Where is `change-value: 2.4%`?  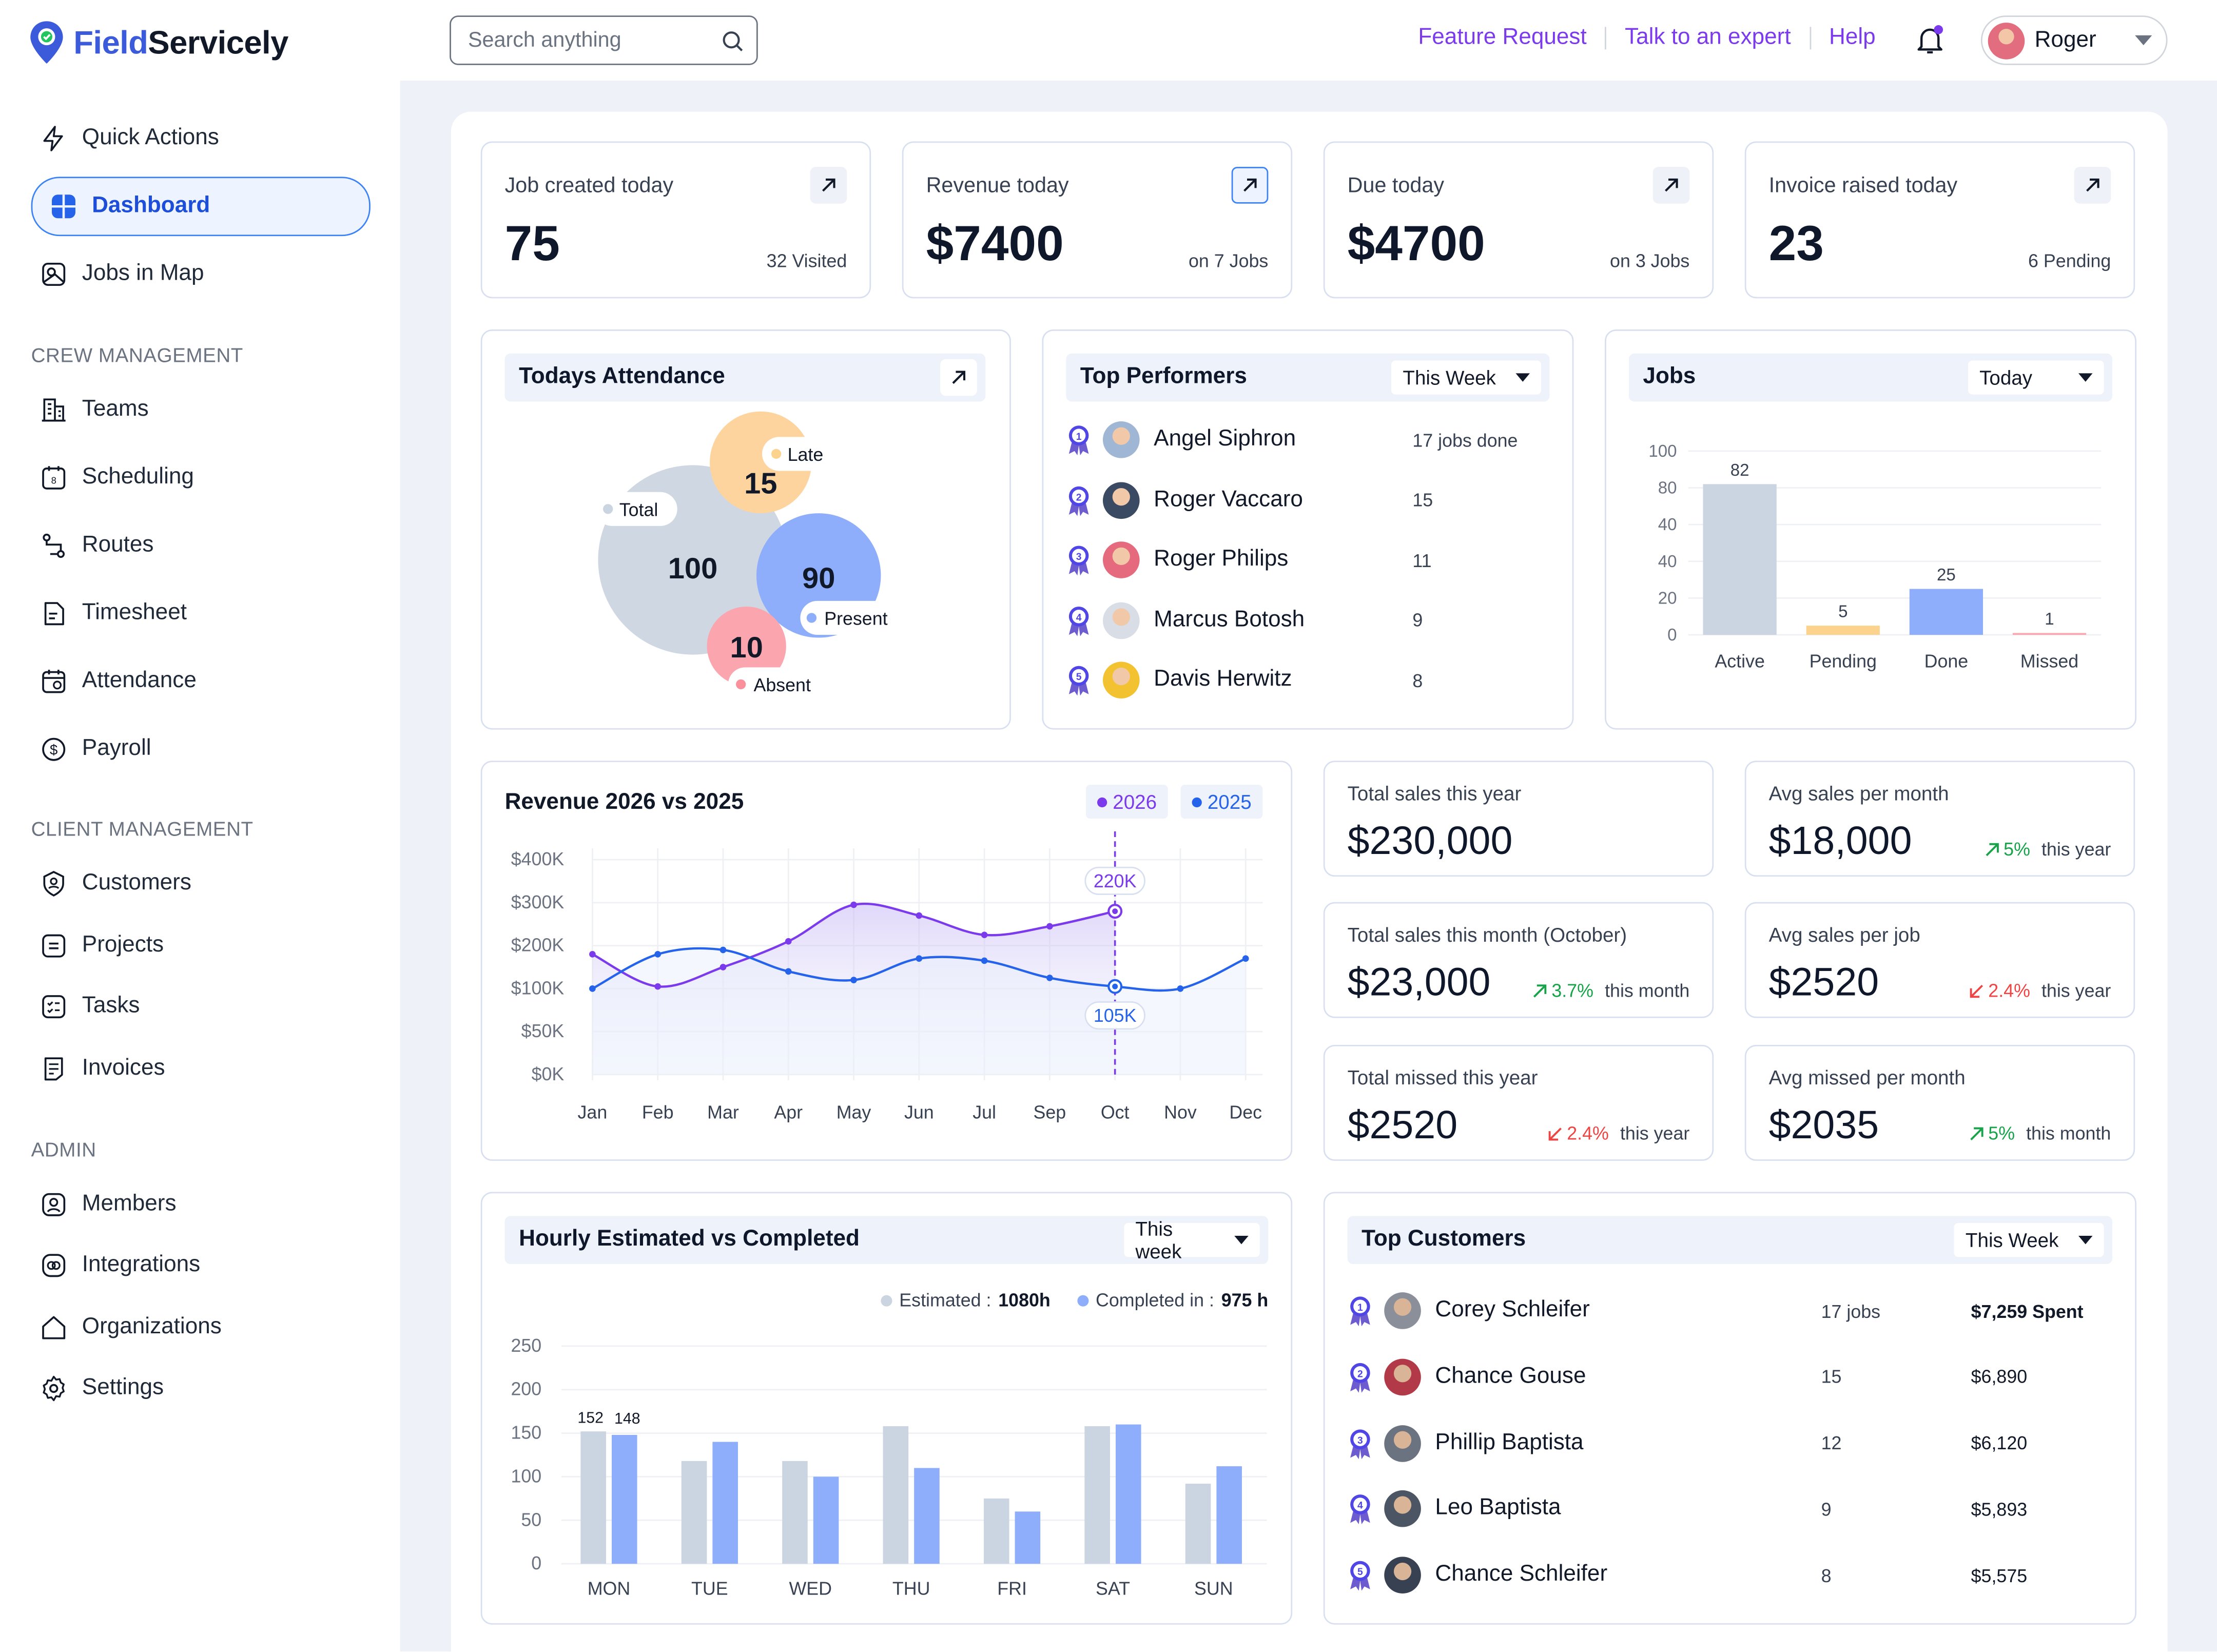
change-value: 2.4% is located at coordinates (1588, 1133).